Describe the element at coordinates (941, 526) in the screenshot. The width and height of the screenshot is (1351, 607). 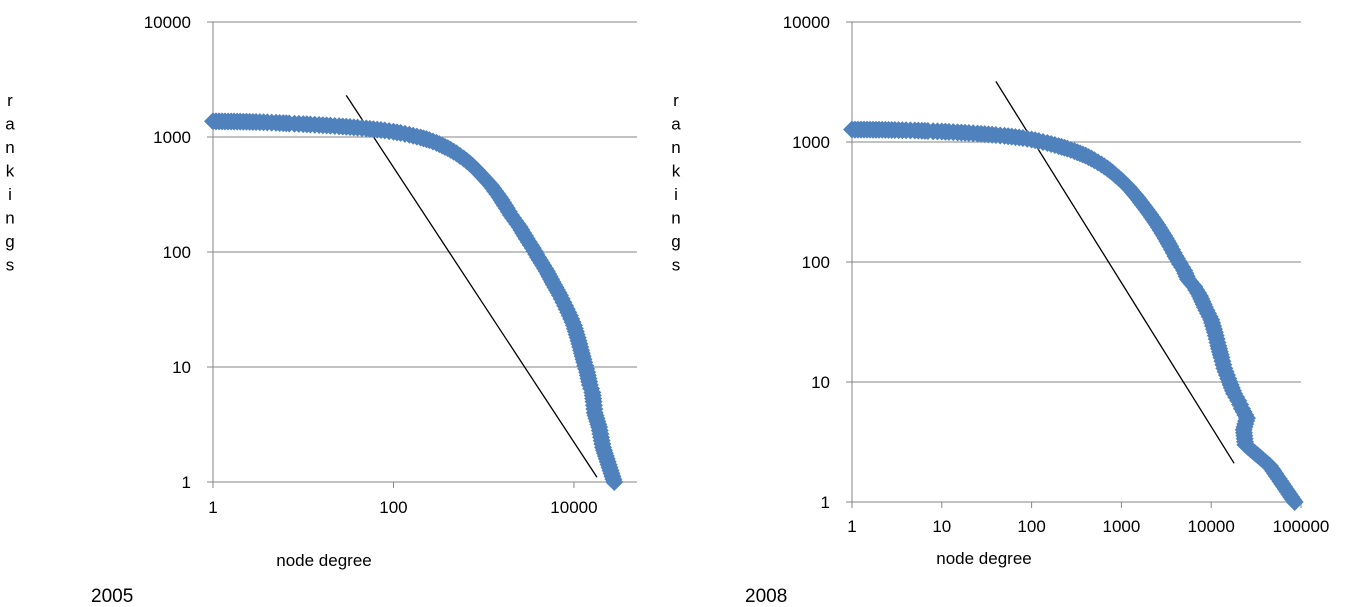
I see `x-tick-label: 10` at that location.